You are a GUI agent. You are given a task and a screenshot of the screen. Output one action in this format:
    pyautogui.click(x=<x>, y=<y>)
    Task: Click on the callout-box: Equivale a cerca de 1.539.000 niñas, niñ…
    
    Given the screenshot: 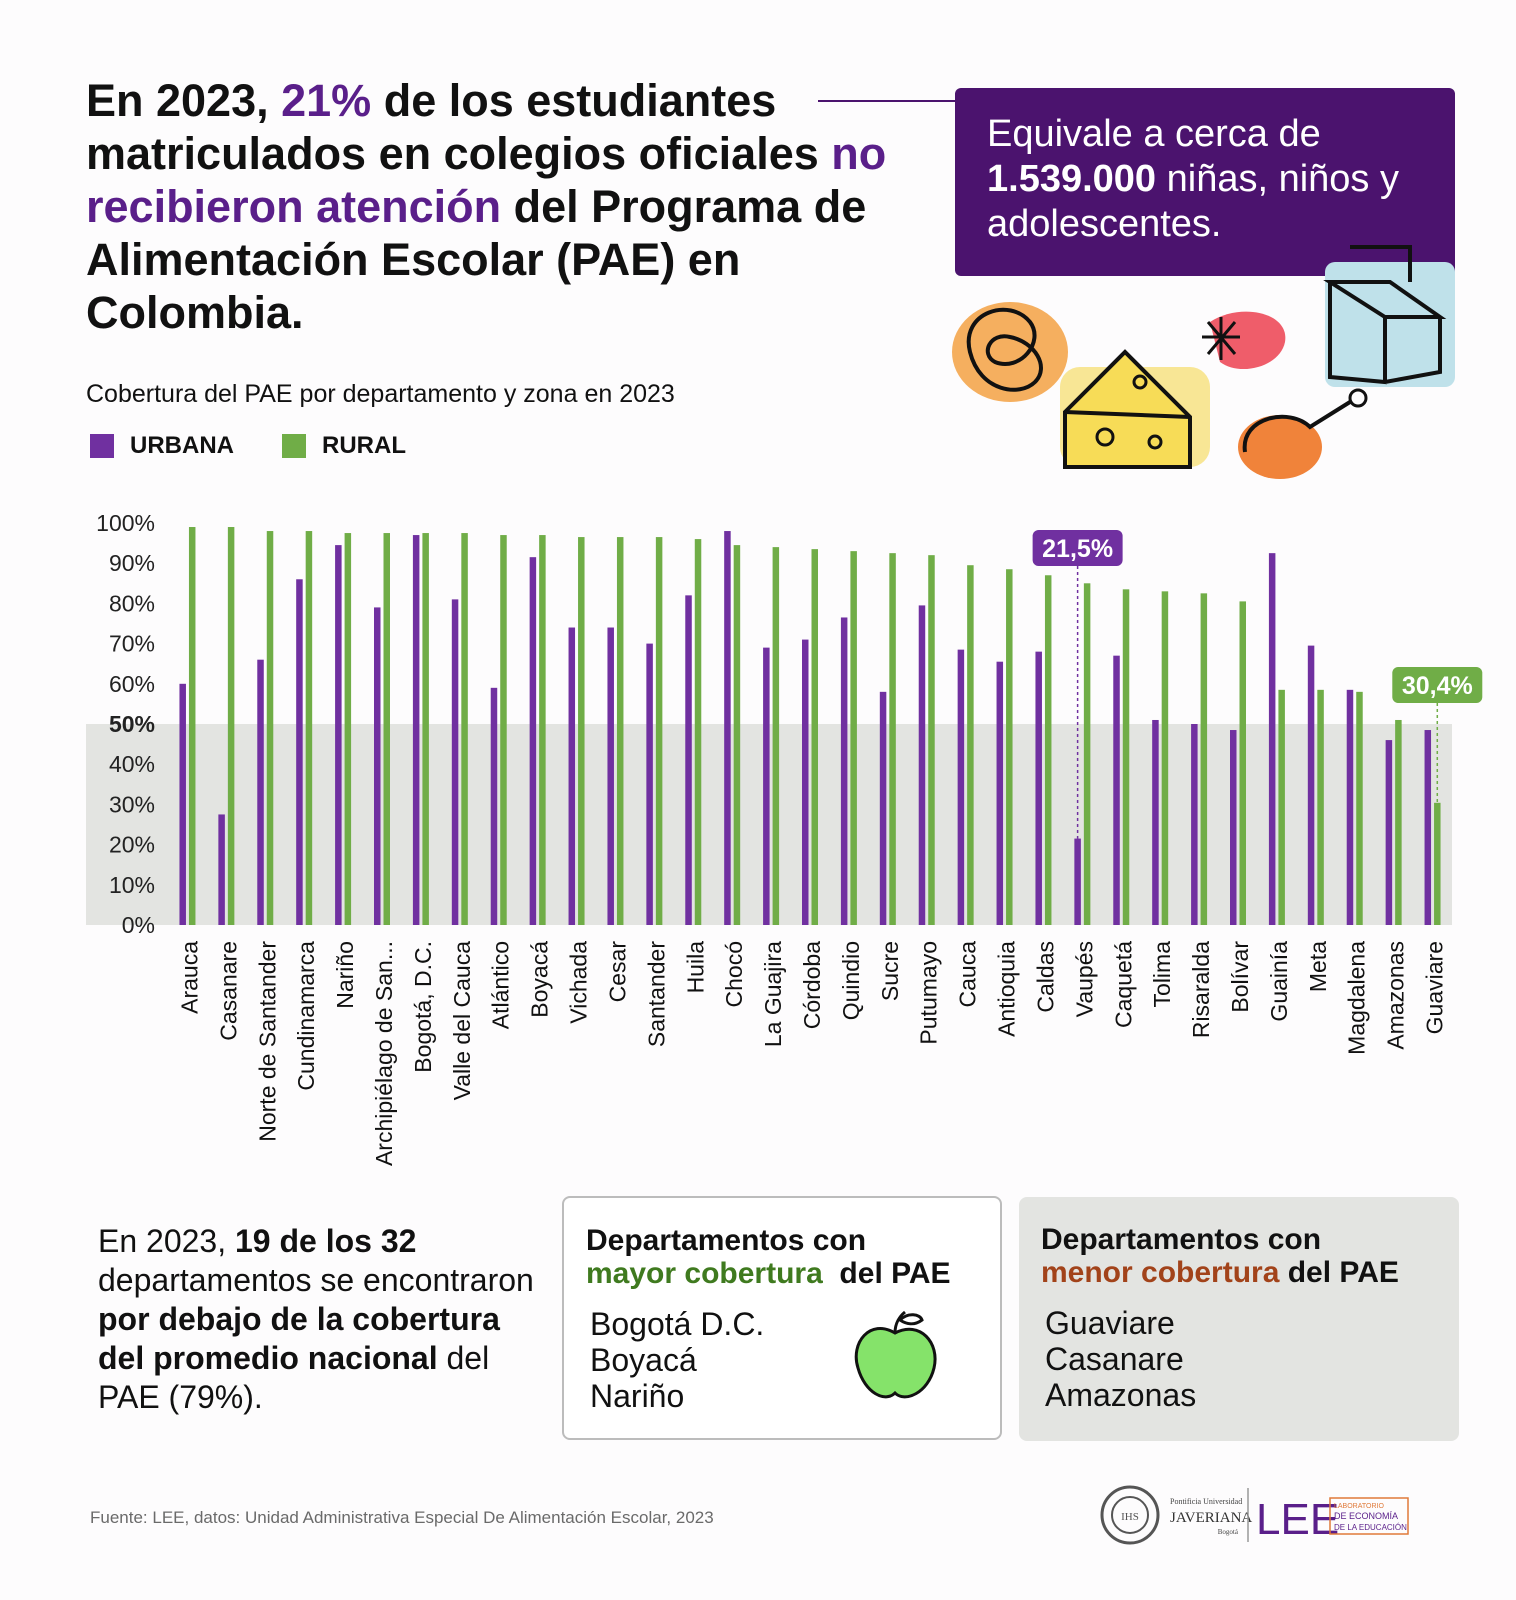 What is the action you would take?
    pyautogui.click(x=1205, y=182)
    